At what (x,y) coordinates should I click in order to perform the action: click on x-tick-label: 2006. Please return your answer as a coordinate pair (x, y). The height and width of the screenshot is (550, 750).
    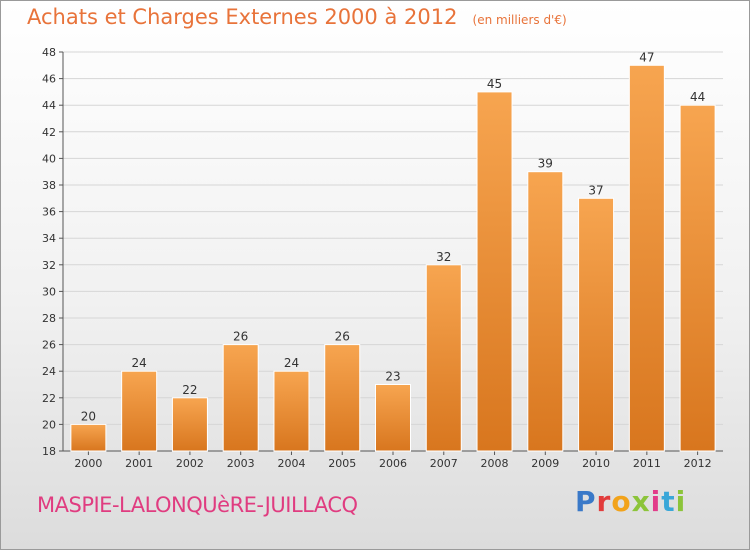
    Looking at the image, I should click on (393, 463).